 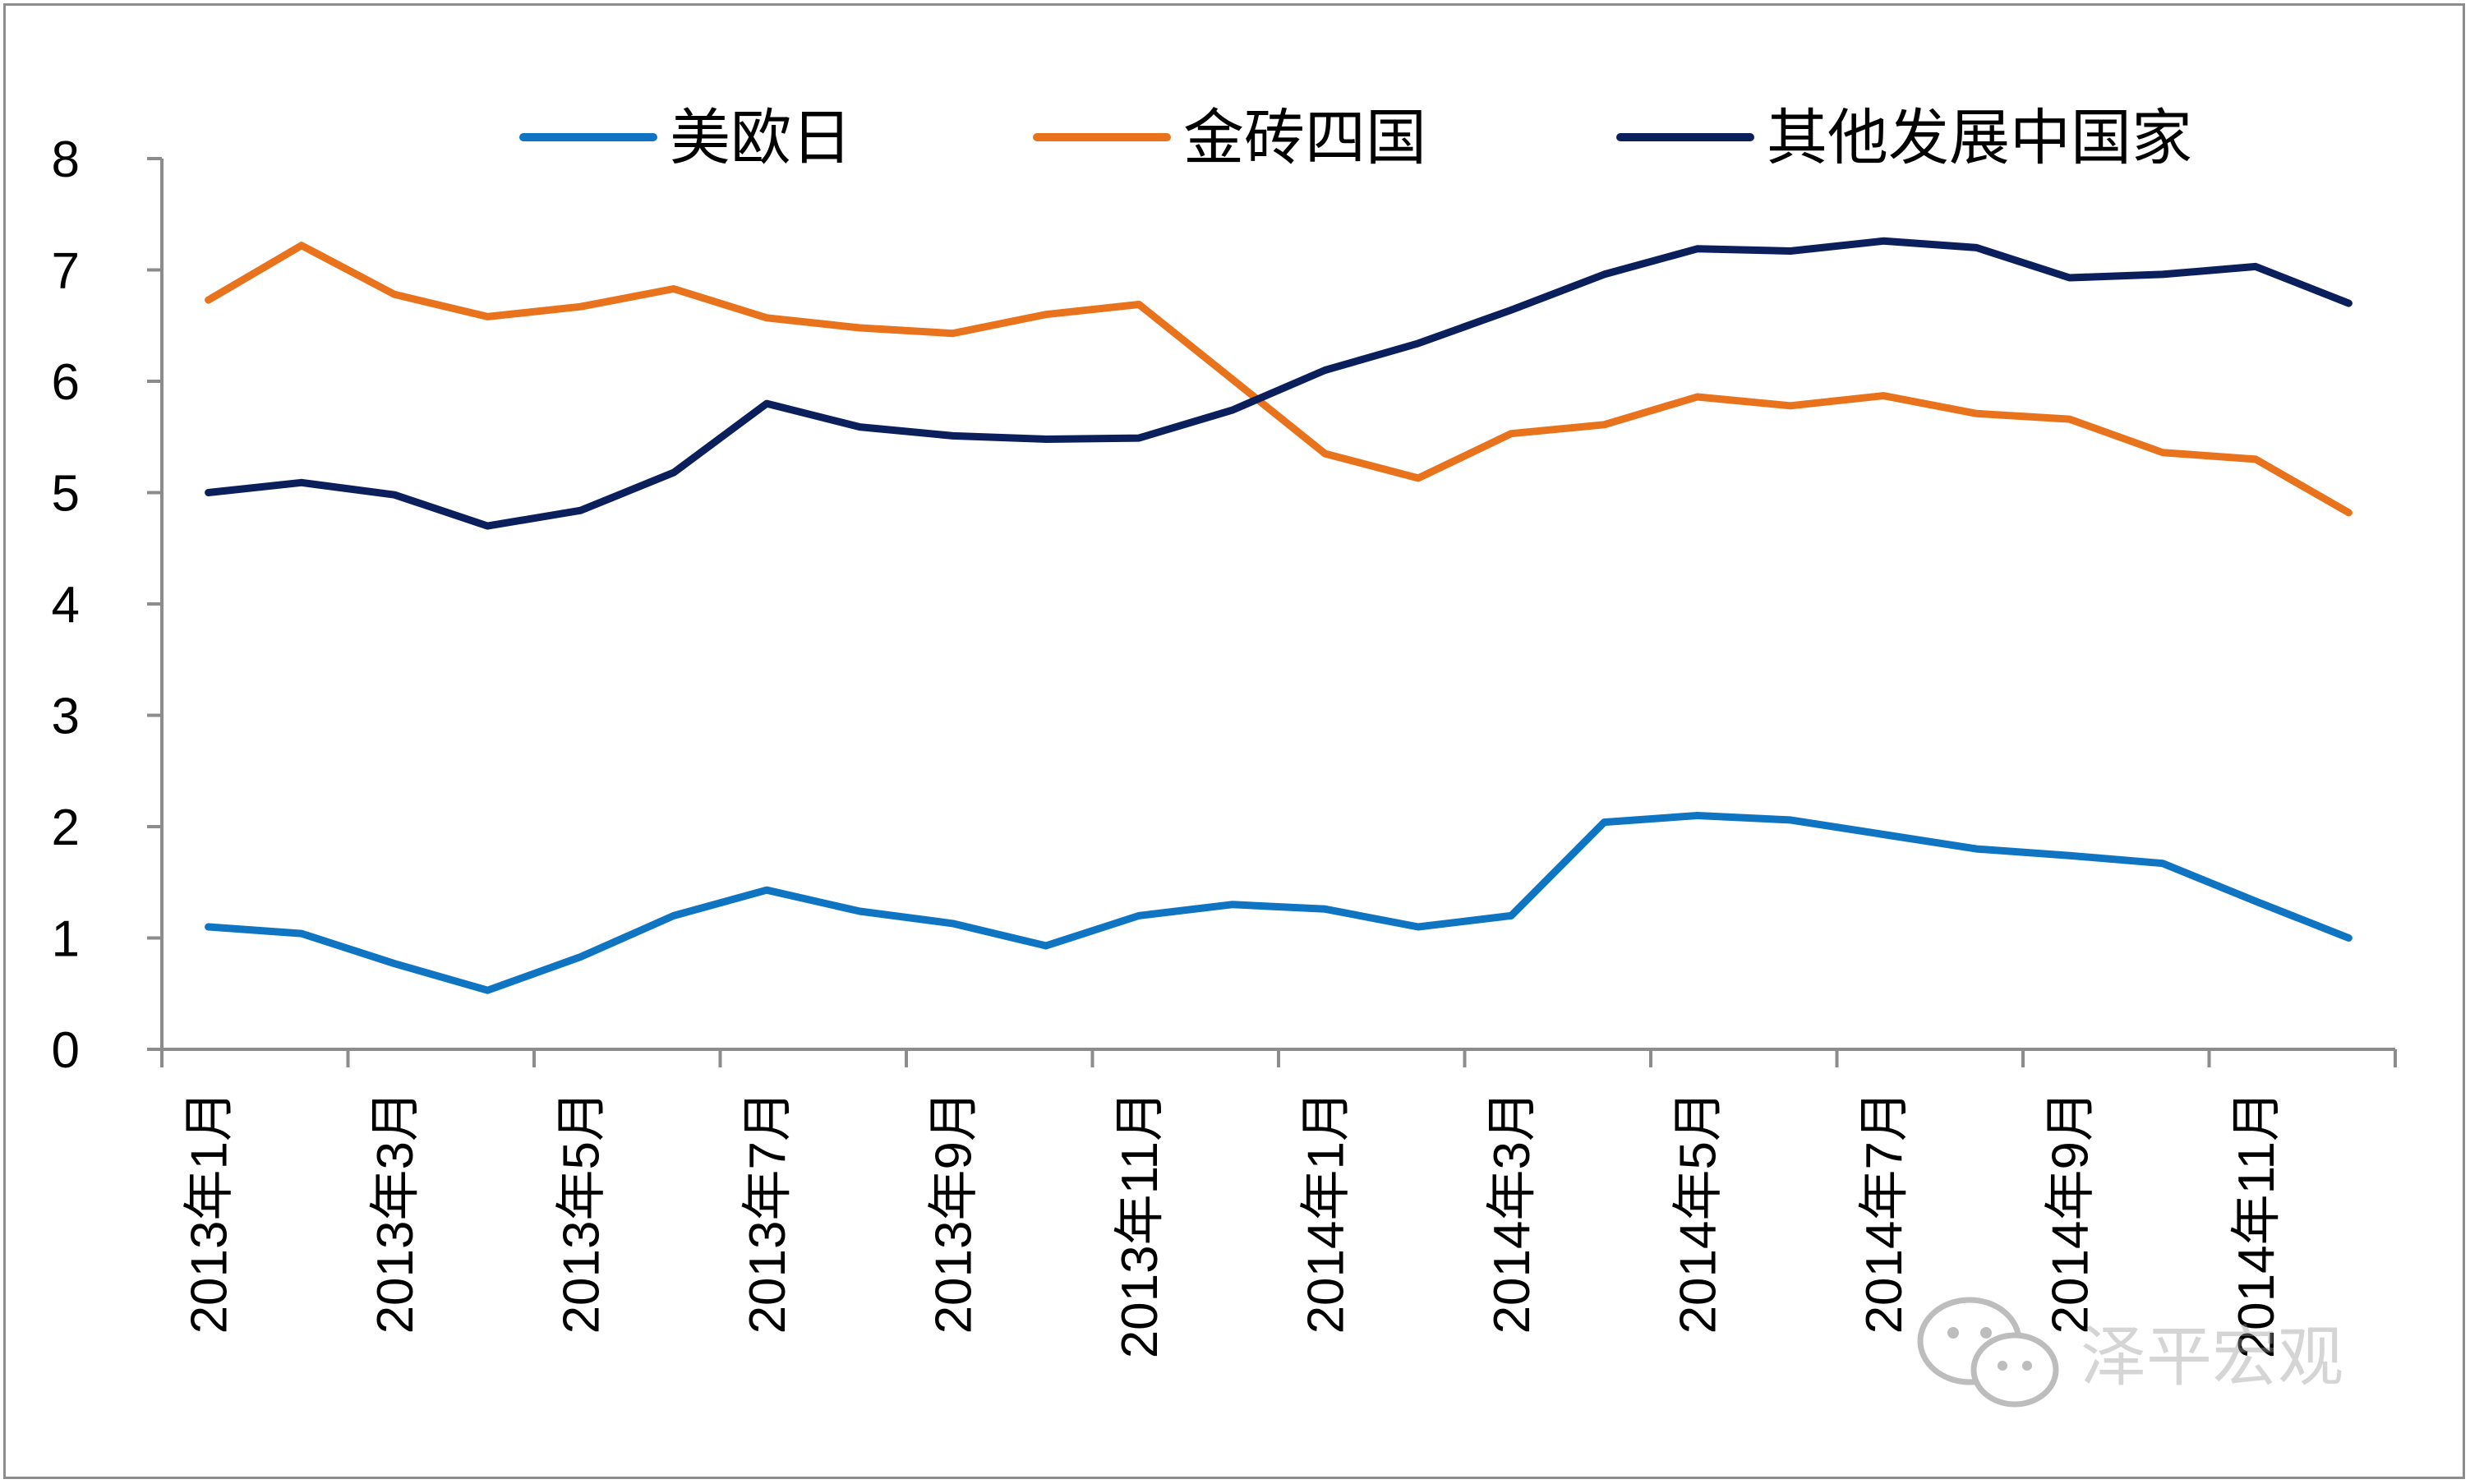 What do you see at coordinates (1979, 138) in the screenshot?
I see `legend-label: 其他发展中国家` at bounding box center [1979, 138].